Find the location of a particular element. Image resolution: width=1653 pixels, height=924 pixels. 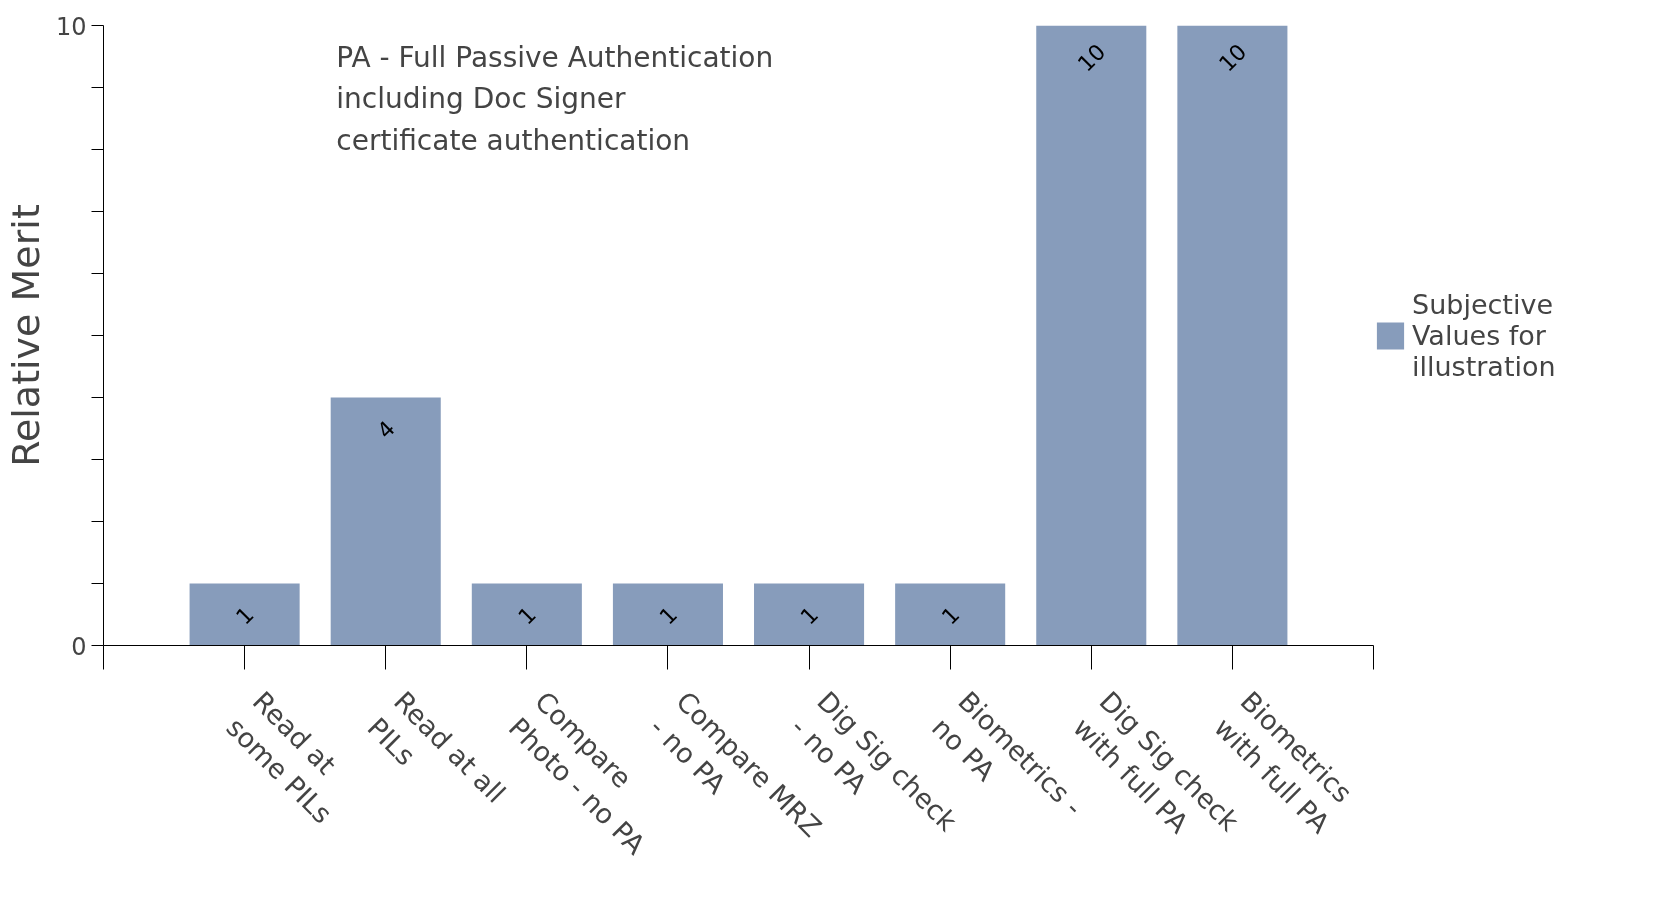

y-axis-title: Relative Merit is located at coordinates (25, 335).